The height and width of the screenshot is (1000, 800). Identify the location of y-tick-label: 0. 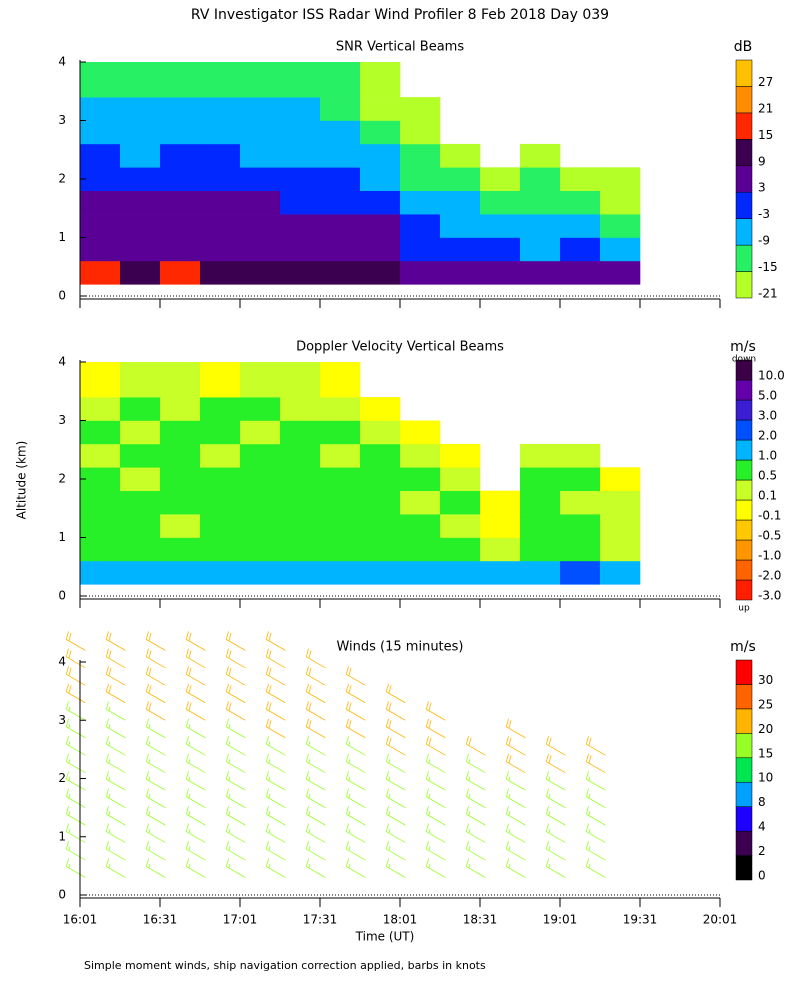
(62, 296).